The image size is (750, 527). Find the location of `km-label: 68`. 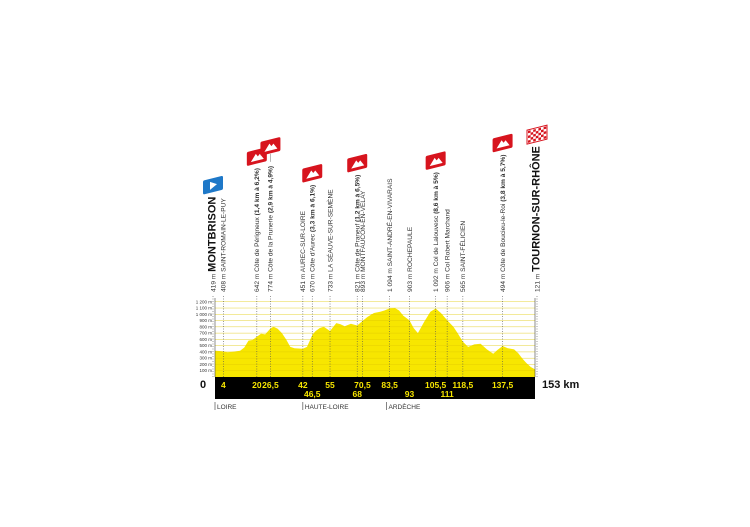

km-label: 68 is located at coordinates (357, 394).